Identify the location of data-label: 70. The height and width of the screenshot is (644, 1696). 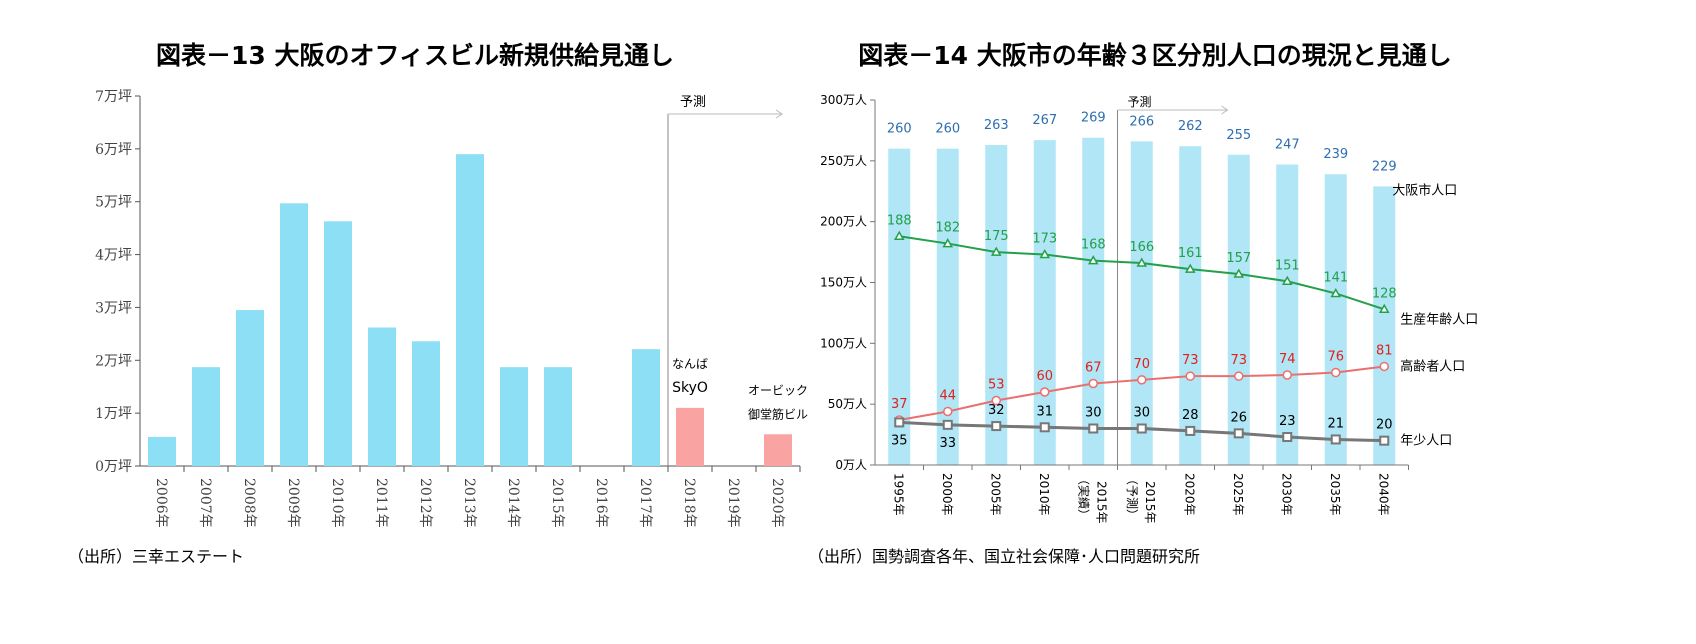
(1141, 364).